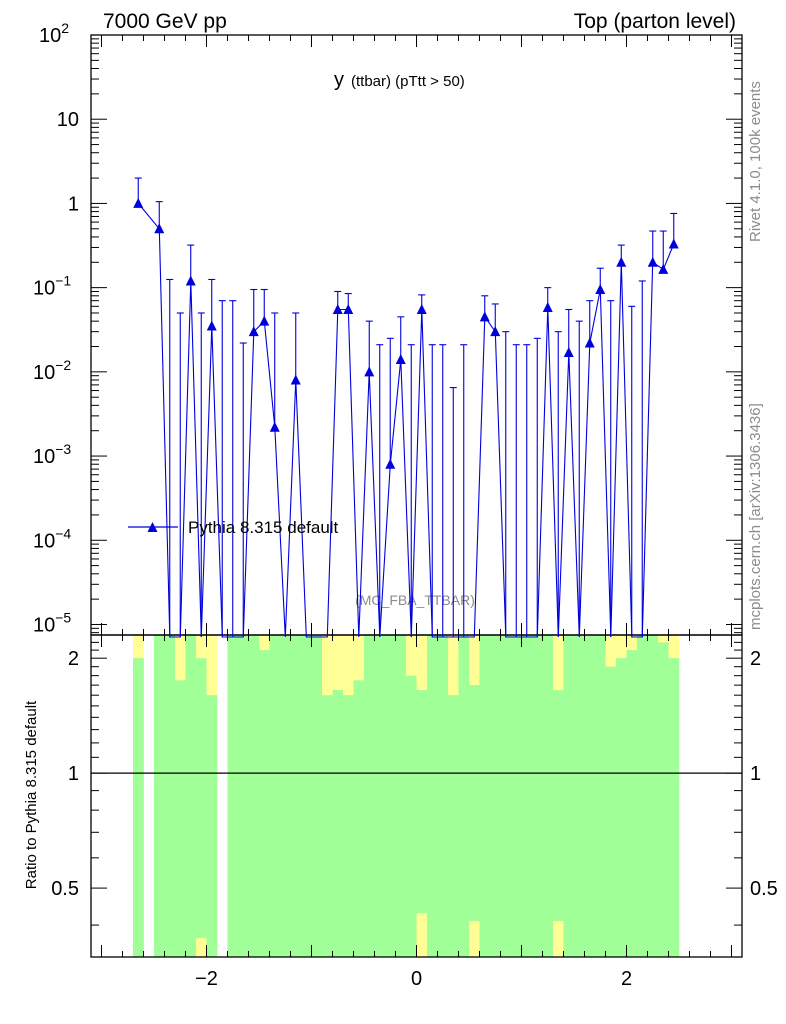  I want to click on x-tick-label: 2, so click(626, 979).